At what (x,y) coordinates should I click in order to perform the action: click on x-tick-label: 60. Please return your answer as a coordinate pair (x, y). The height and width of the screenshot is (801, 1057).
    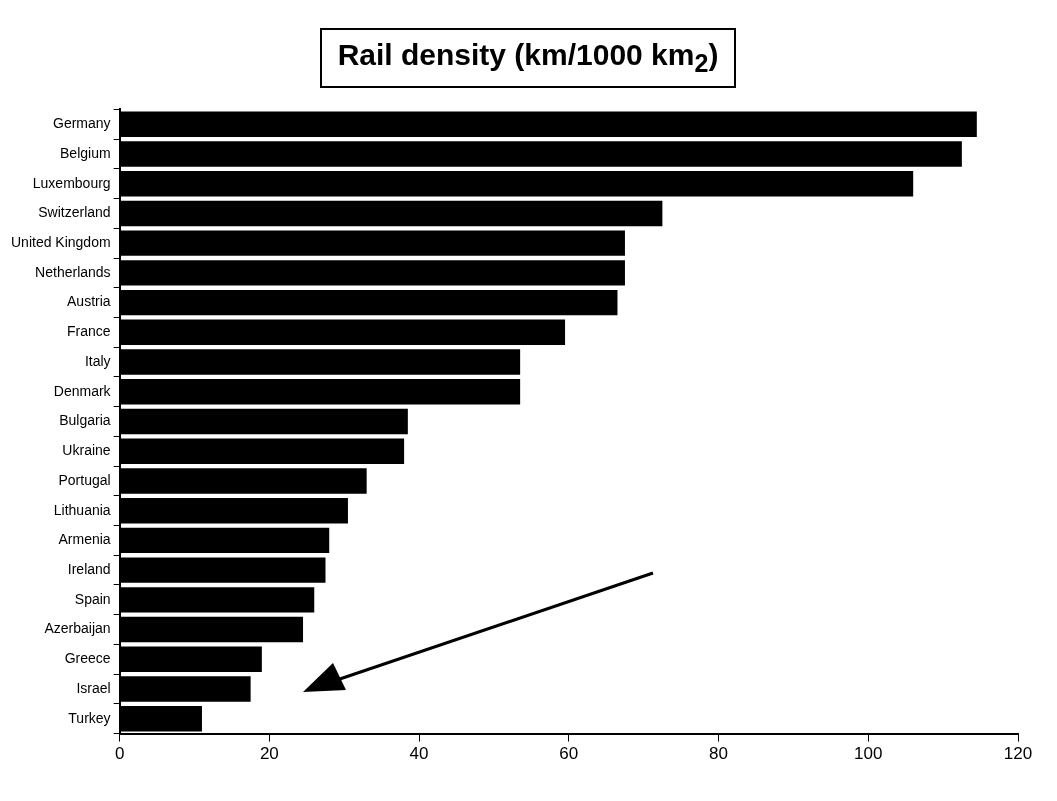
    Looking at the image, I should click on (569, 754).